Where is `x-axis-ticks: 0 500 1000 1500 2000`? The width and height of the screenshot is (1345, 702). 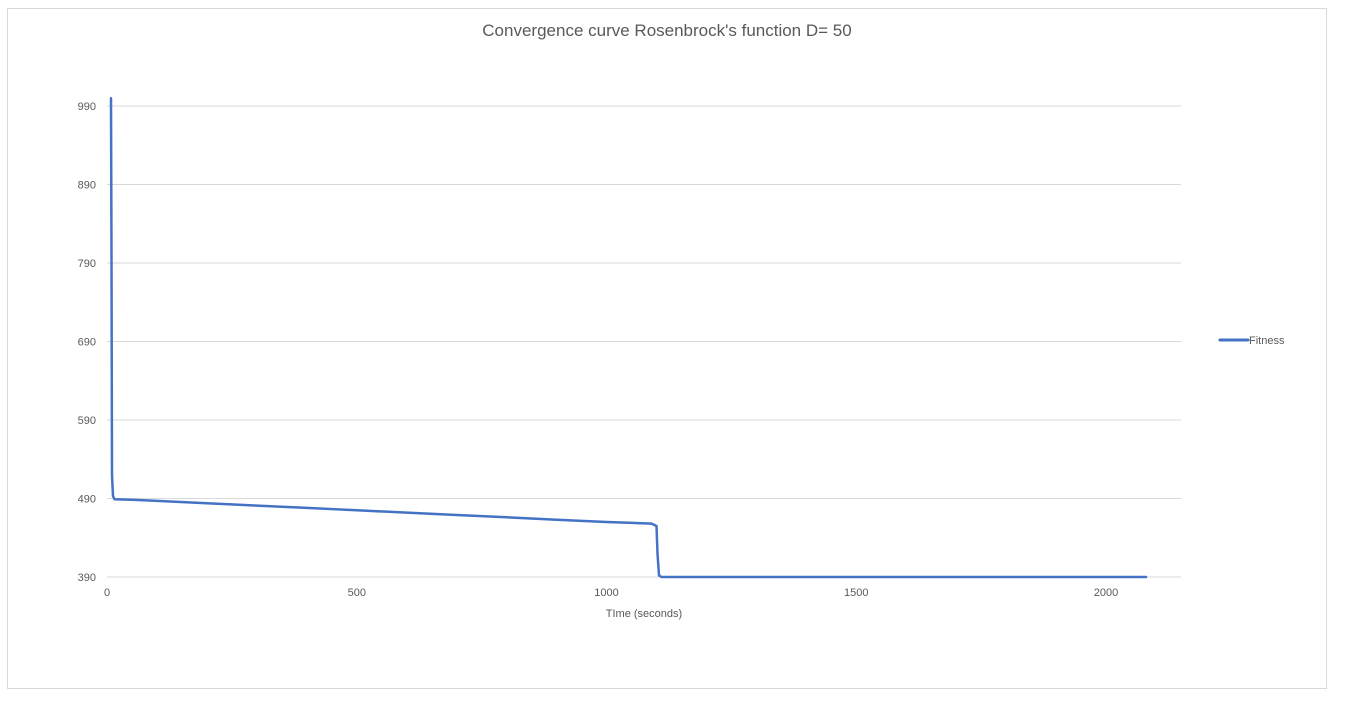
x-axis-ticks: 0 500 1000 1500 2000 is located at coordinates (611, 593).